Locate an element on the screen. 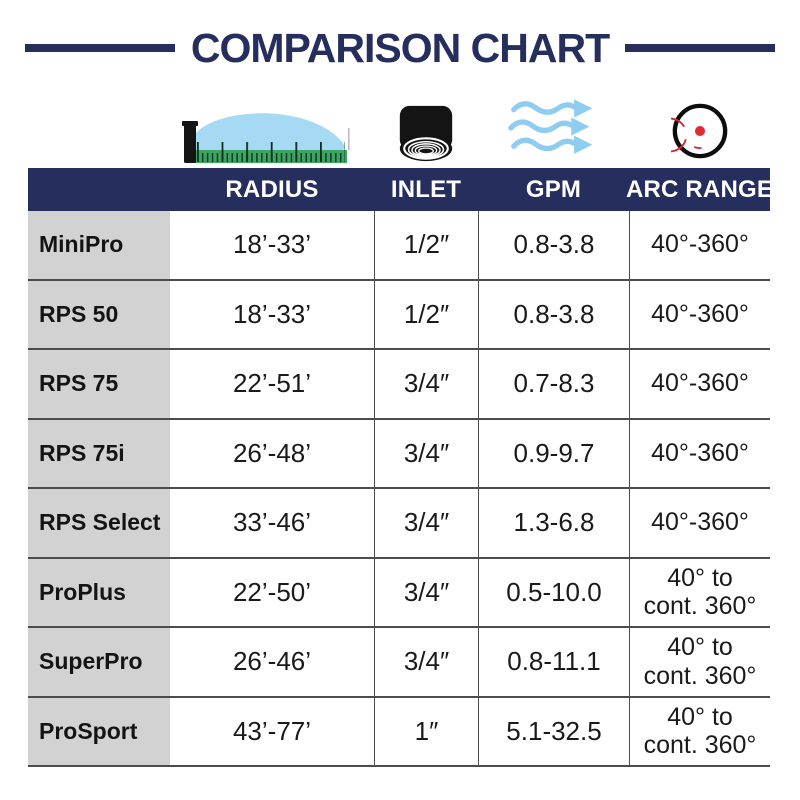 The image size is (800, 800). product-name-cell: RPS Select is located at coordinates (99, 523).